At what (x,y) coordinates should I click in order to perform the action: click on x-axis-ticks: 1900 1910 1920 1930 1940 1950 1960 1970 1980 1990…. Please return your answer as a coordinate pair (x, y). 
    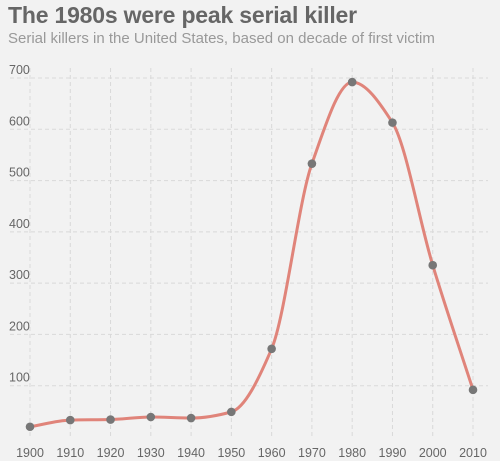
    Looking at the image, I should click on (251, 453).